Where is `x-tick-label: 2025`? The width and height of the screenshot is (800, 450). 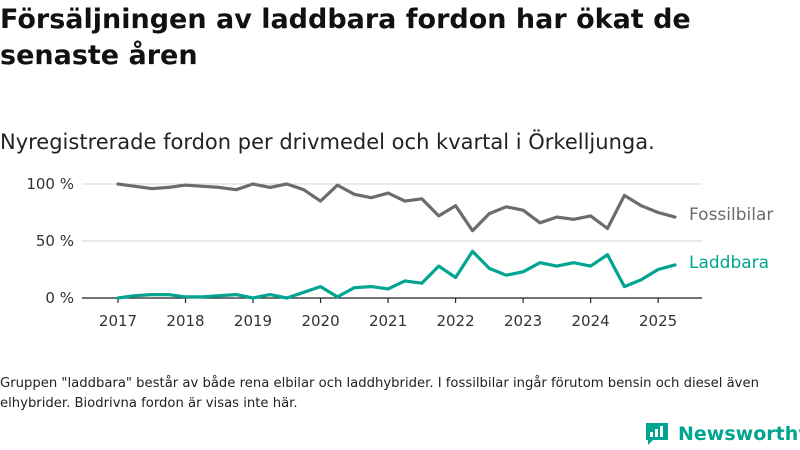
x-tick-label: 2025 is located at coordinates (658, 321).